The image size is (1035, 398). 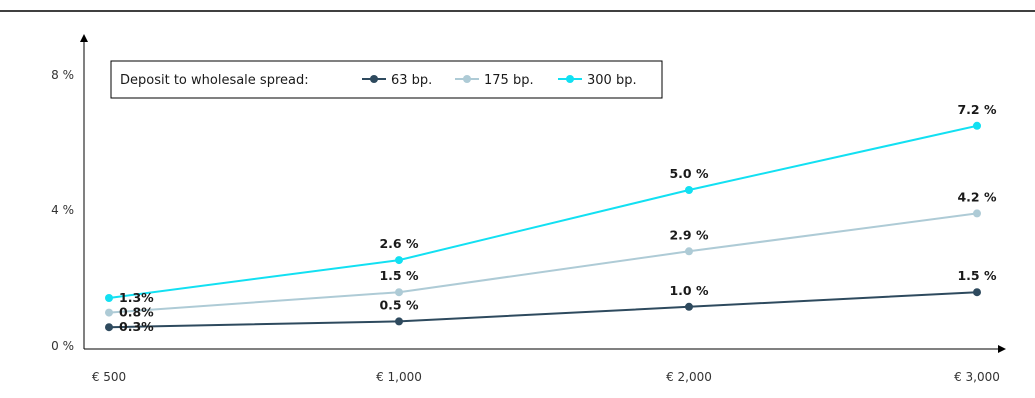 What do you see at coordinates (62, 210) in the screenshot?
I see `y-tick-label: 4 %` at bounding box center [62, 210].